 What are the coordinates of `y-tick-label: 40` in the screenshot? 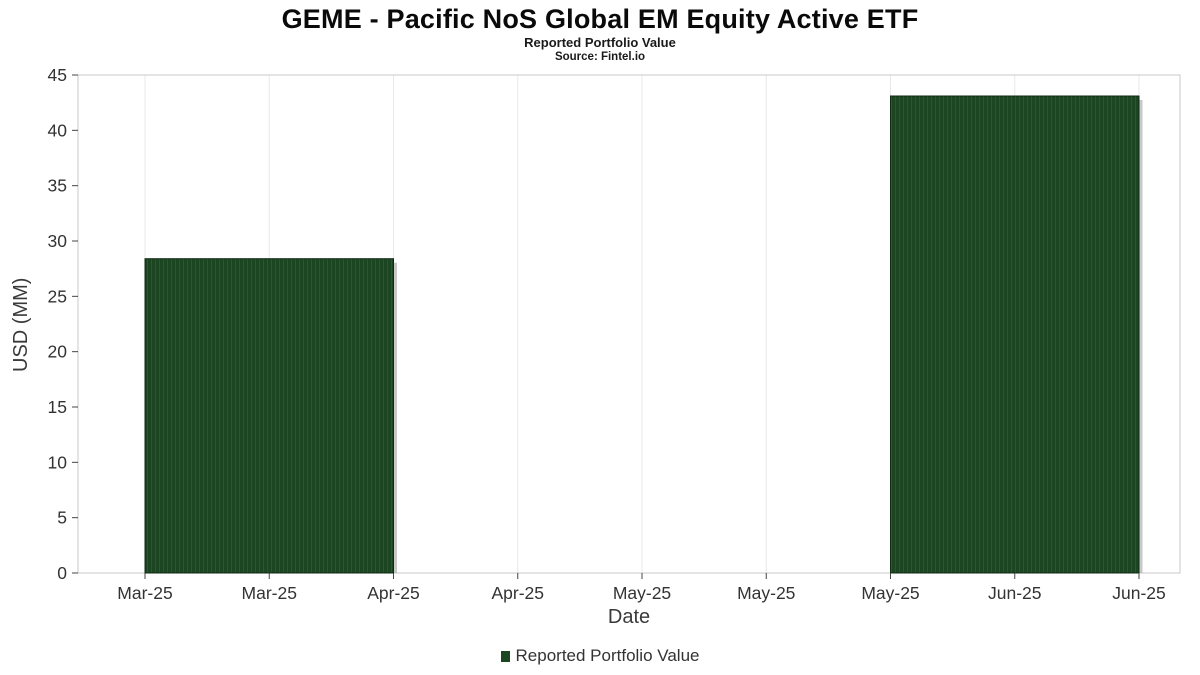 It's located at (58, 130).